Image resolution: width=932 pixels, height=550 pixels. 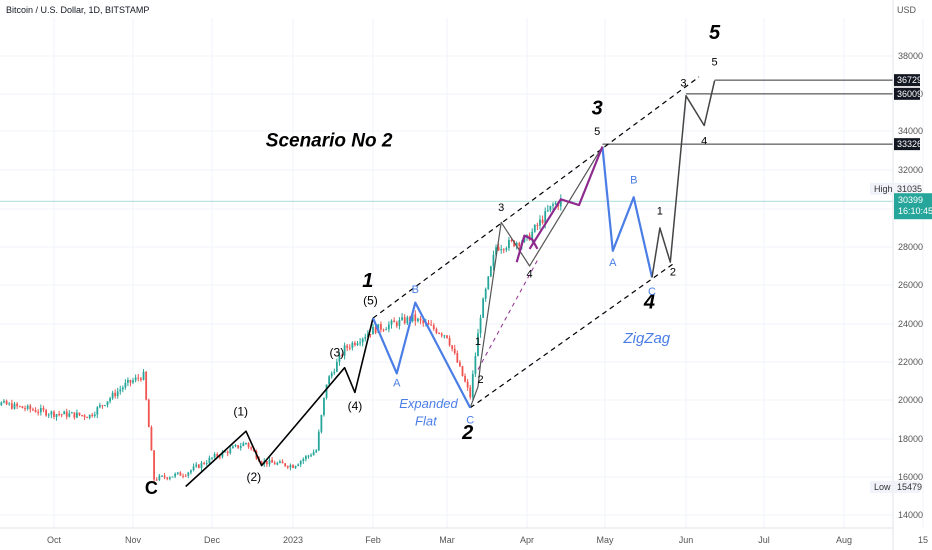 What do you see at coordinates (910, 170) in the screenshot?
I see `price-tick-label: 32000` at bounding box center [910, 170].